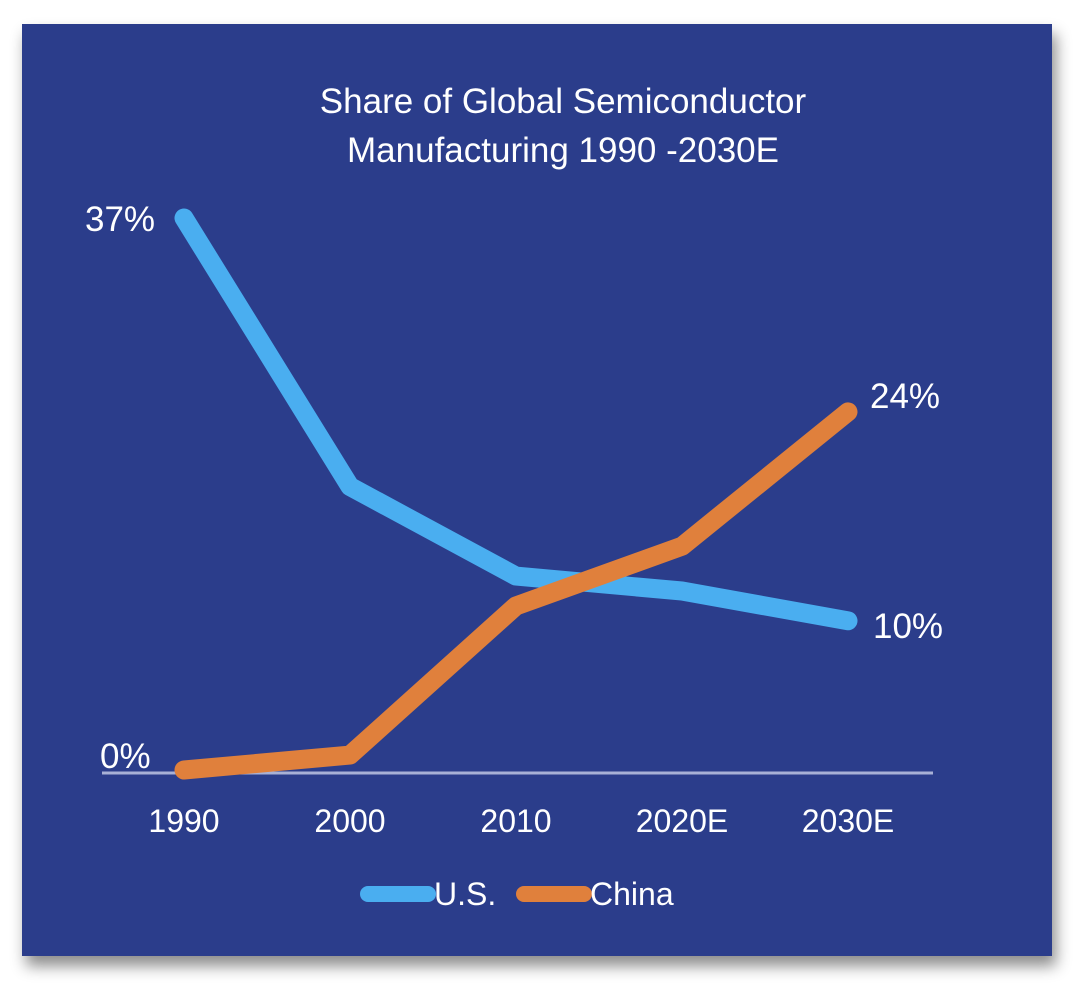 This screenshot has width=1080, height=989. What do you see at coordinates (682, 821) in the screenshot?
I see `x-tick-label: 2020E` at bounding box center [682, 821].